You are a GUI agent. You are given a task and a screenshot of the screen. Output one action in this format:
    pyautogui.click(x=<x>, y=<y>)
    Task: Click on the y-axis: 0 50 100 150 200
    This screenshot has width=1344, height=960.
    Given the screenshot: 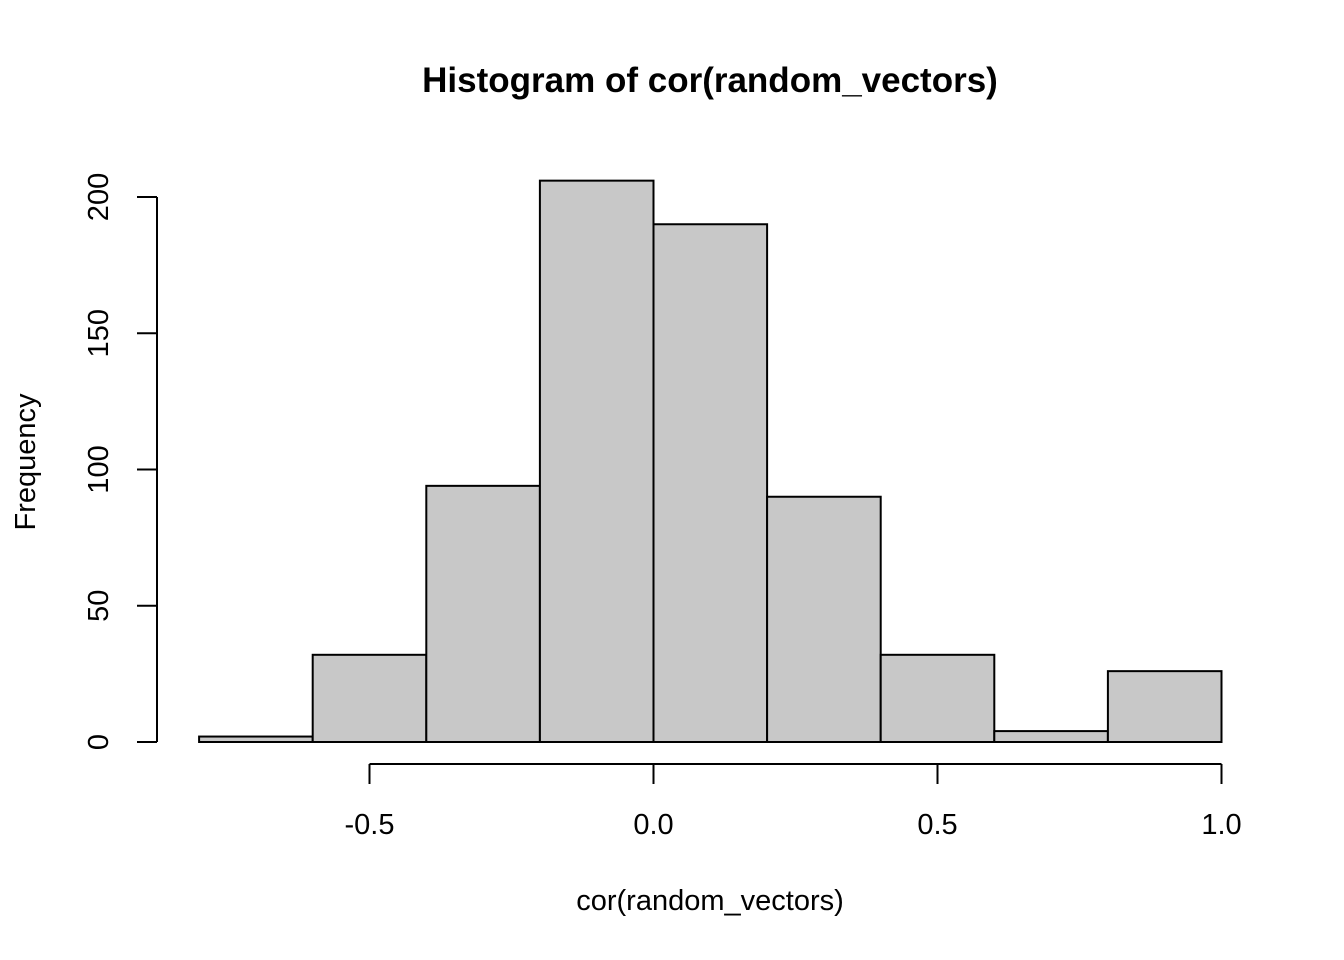 What is the action you would take?
    pyautogui.click(x=120, y=461)
    